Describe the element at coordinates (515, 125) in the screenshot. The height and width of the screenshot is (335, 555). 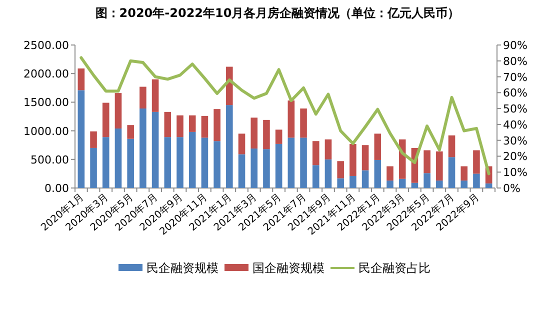
I see `y2-tick-label: 40%` at that location.